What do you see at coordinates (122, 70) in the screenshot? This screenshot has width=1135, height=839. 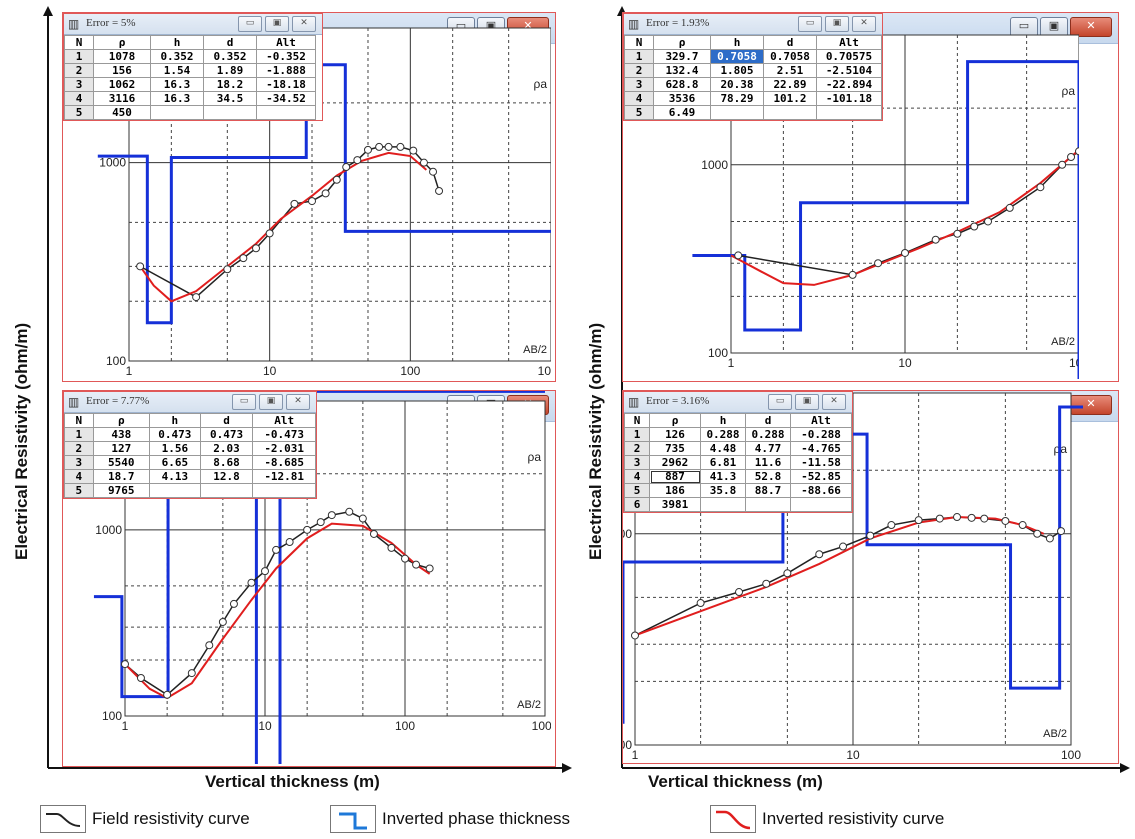 I see `table-cell: 156` at bounding box center [122, 70].